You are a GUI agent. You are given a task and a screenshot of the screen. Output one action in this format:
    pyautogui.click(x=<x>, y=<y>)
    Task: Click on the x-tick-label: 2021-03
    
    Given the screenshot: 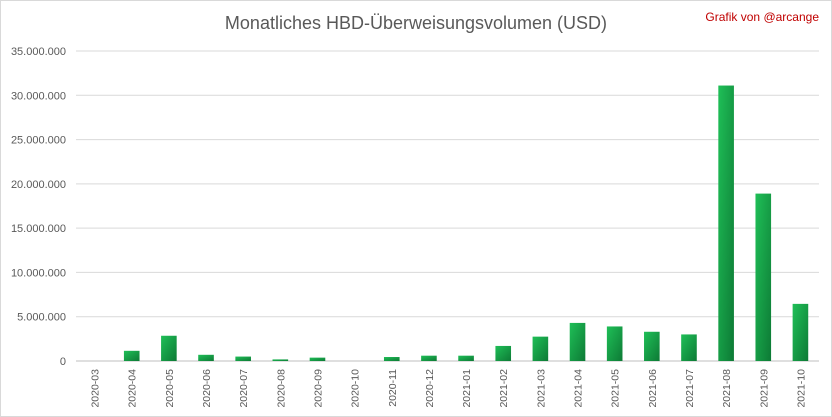 What is the action you would take?
    pyautogui.click(x=541, y=388)
    